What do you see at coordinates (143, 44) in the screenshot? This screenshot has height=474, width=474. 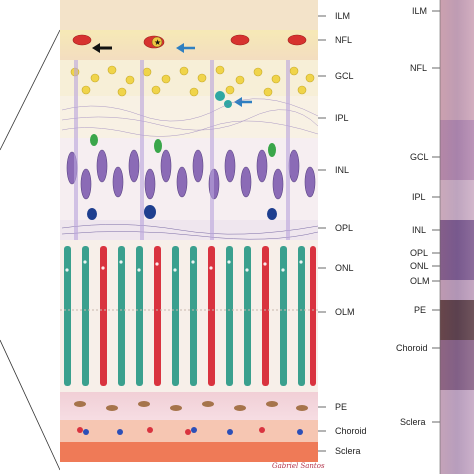 I see `nfl-arrows: ★` at bounding box center [143, 44].